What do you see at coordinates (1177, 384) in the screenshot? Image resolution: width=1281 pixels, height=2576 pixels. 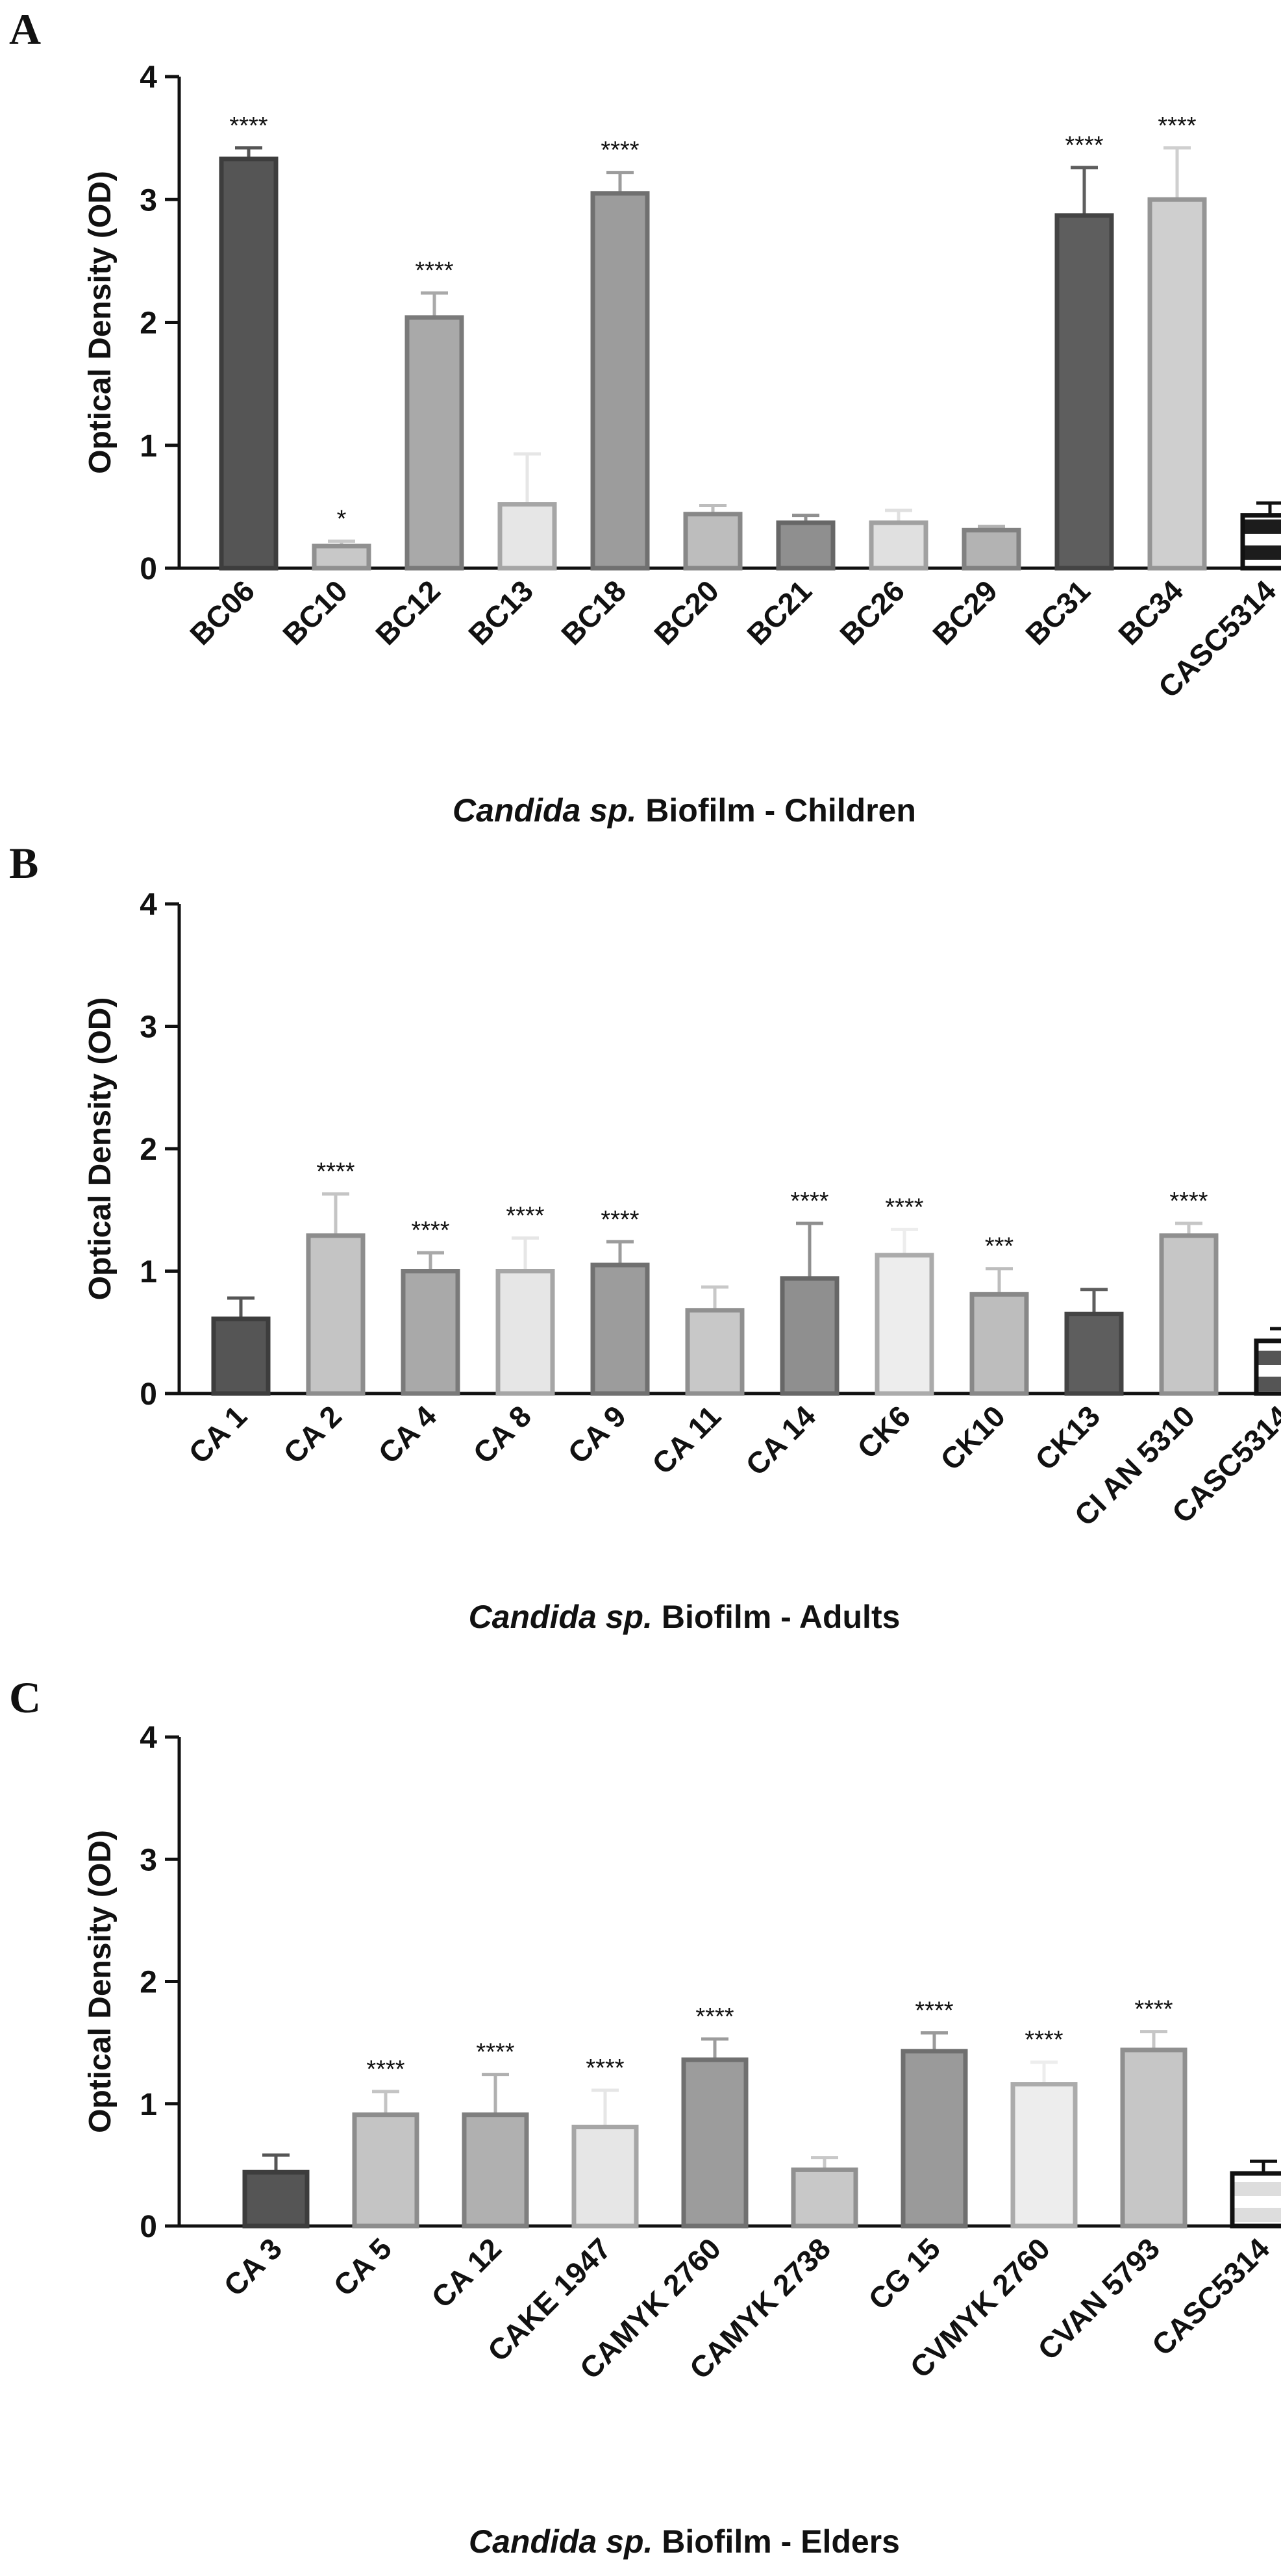 I see `bar-bc34` at bounding box center [1177, 384].